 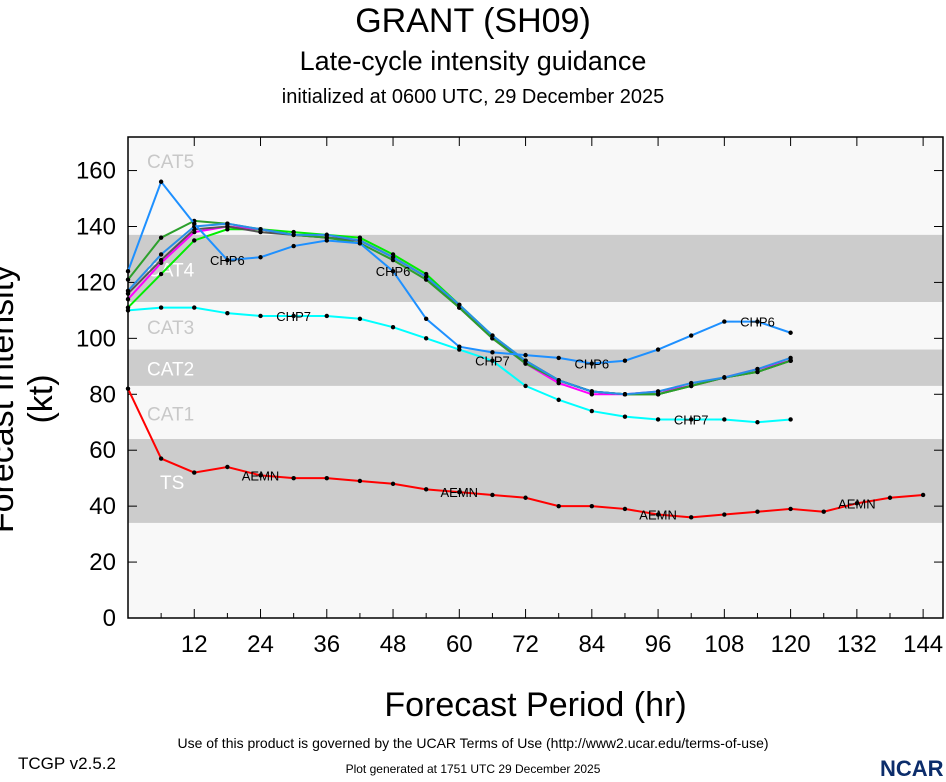 I want to click on x-tick-label: 120, so click(x=791, y=644).